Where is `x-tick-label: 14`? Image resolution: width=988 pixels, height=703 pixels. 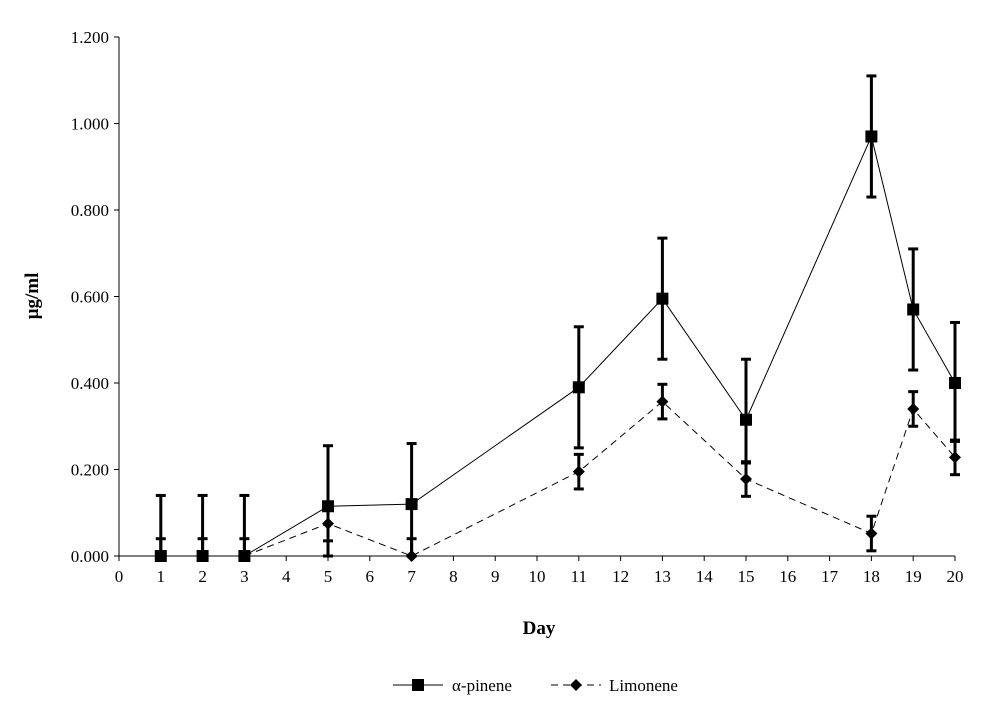 x-tick-label: 14 is located at coordinates (705, 576).